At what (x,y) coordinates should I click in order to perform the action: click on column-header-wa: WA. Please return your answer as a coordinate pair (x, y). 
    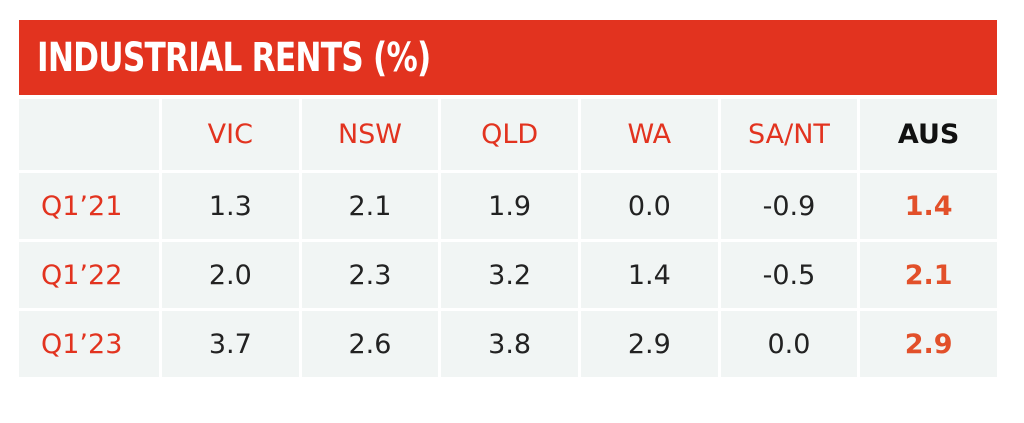
    Looking at the image, I should click on (649, 132).